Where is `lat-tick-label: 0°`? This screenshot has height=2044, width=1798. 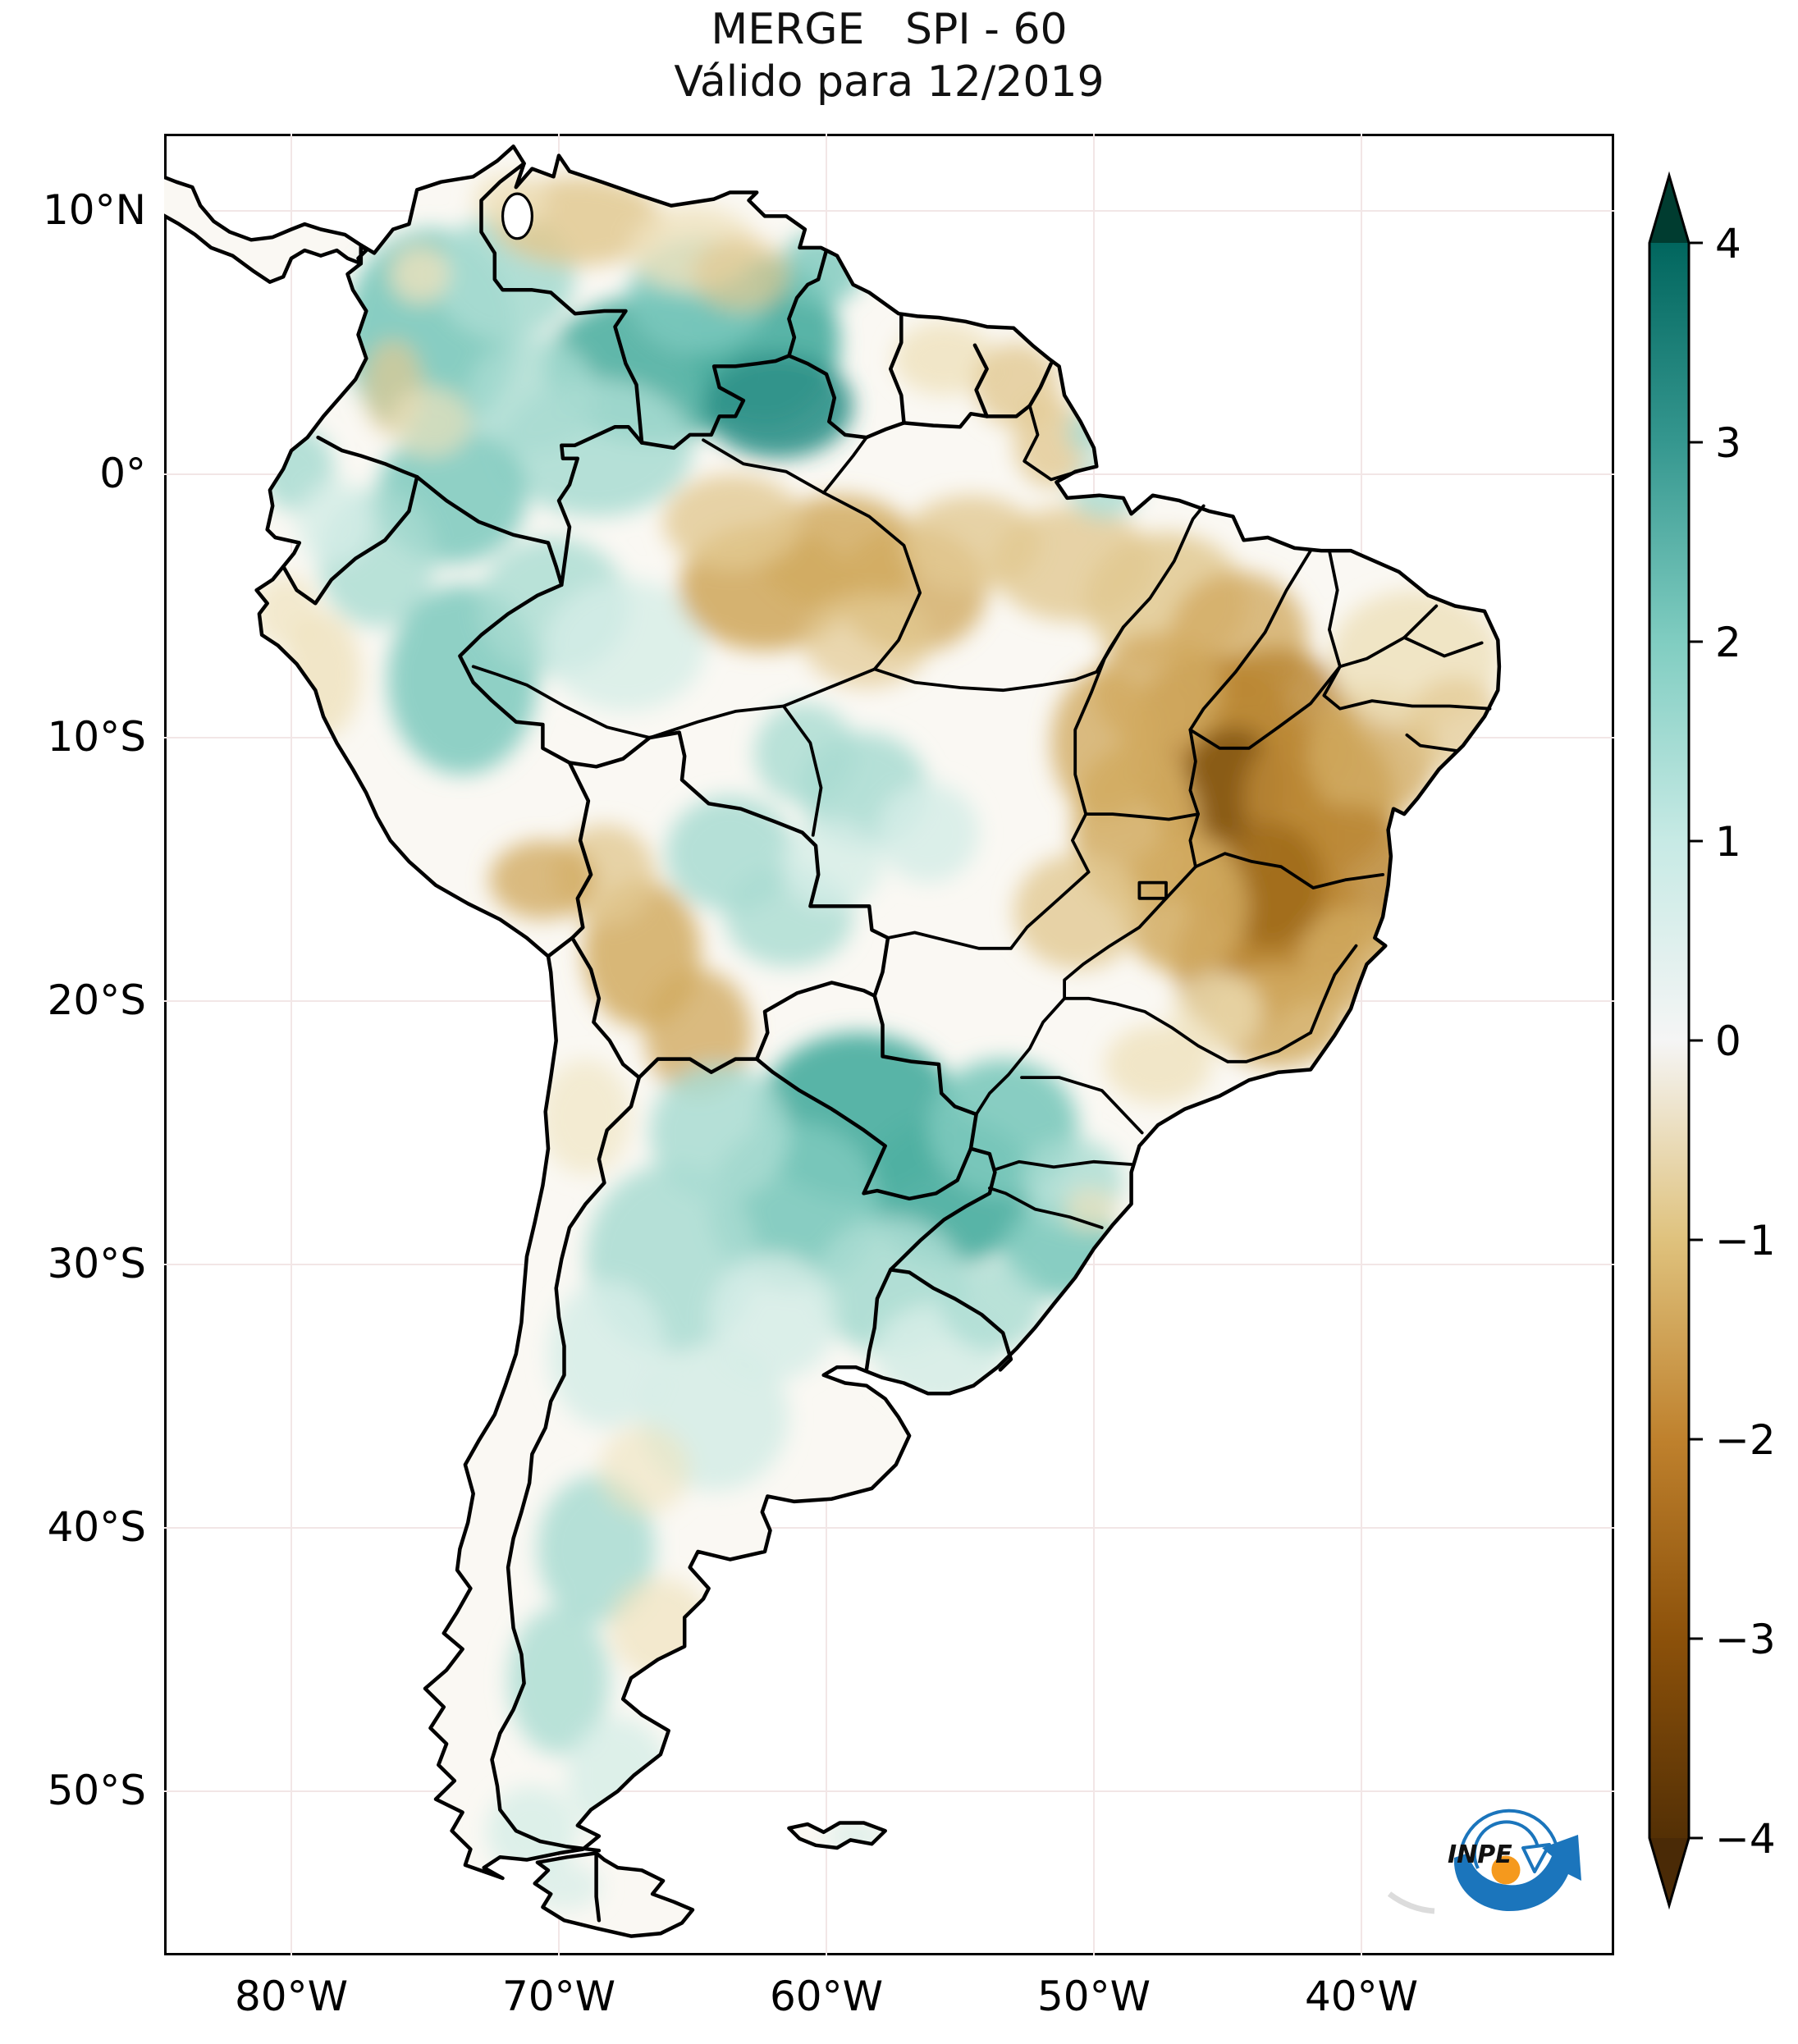 lat-tick-label: 0° is located at coordinates (122, 473).